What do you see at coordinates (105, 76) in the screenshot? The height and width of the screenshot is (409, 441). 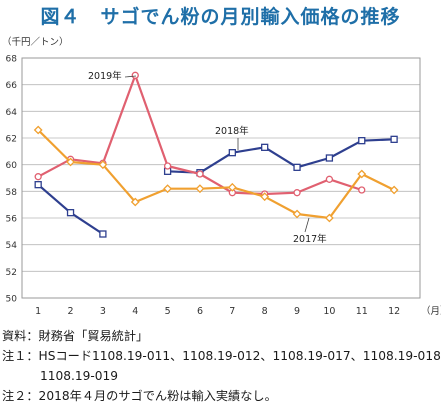 I see `series-annotation: 2019年` at bounding box center [105, 76].